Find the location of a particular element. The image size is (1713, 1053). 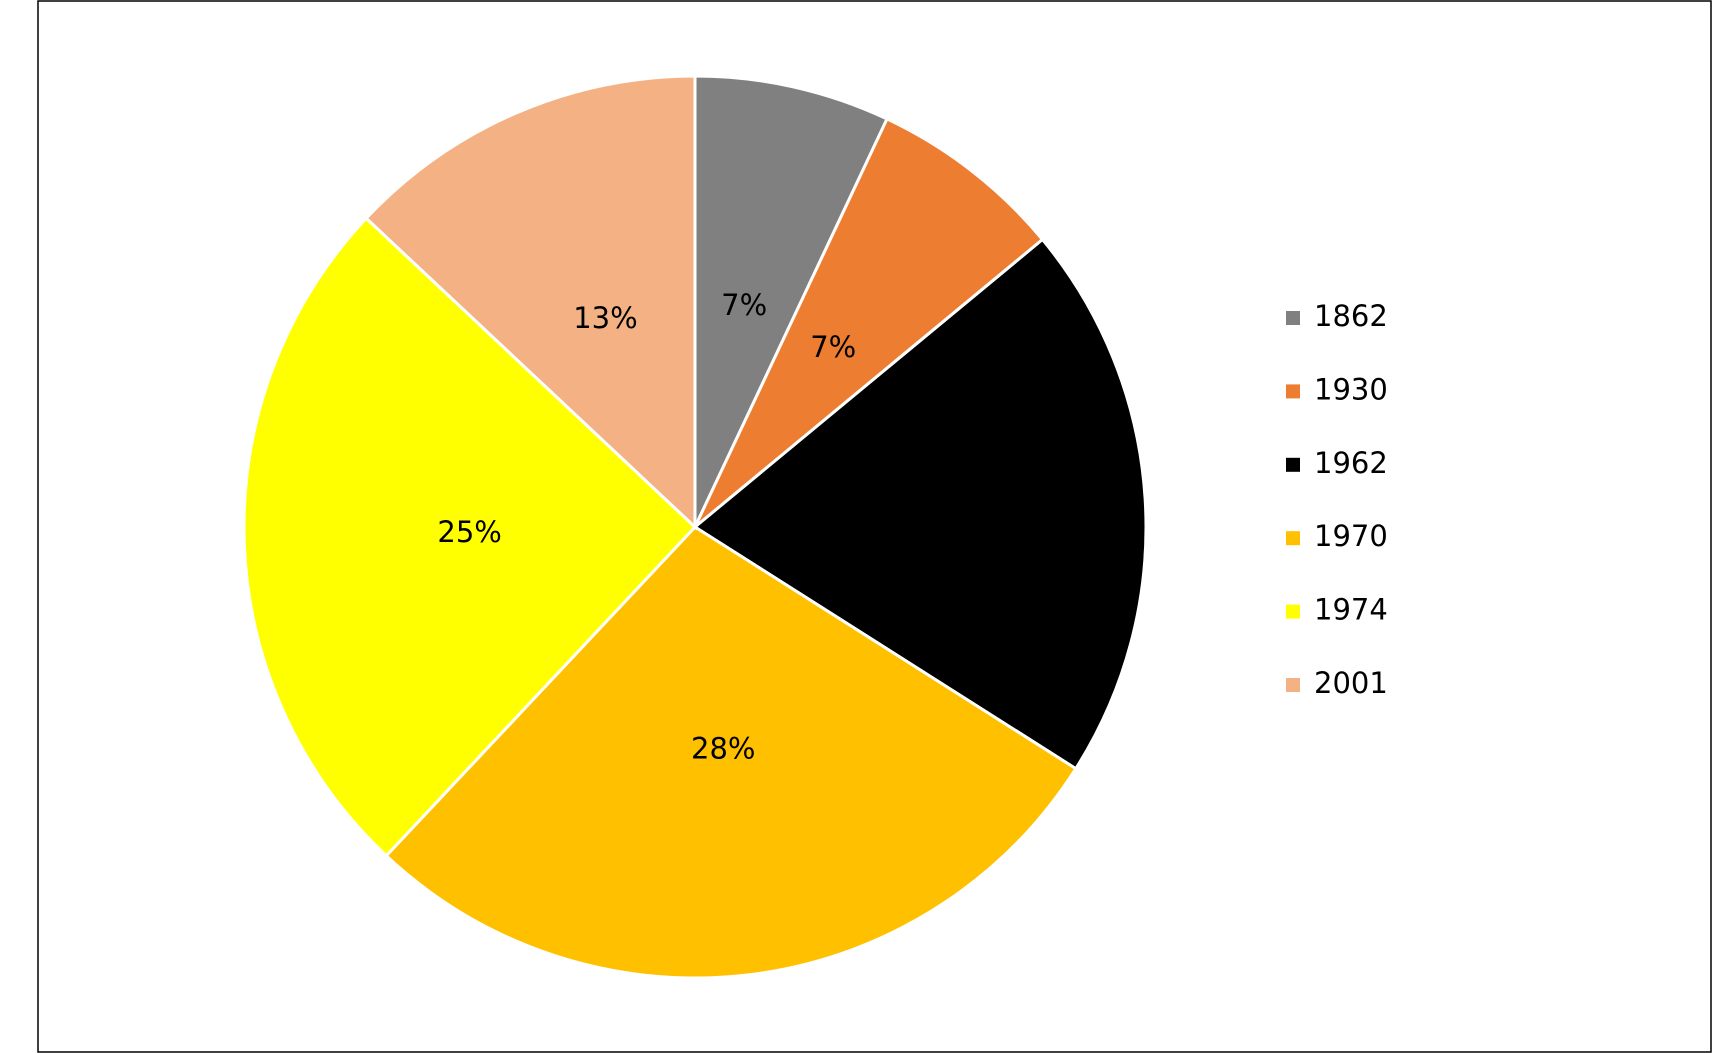

data-label: 13% is located at coordinates (605, 318).